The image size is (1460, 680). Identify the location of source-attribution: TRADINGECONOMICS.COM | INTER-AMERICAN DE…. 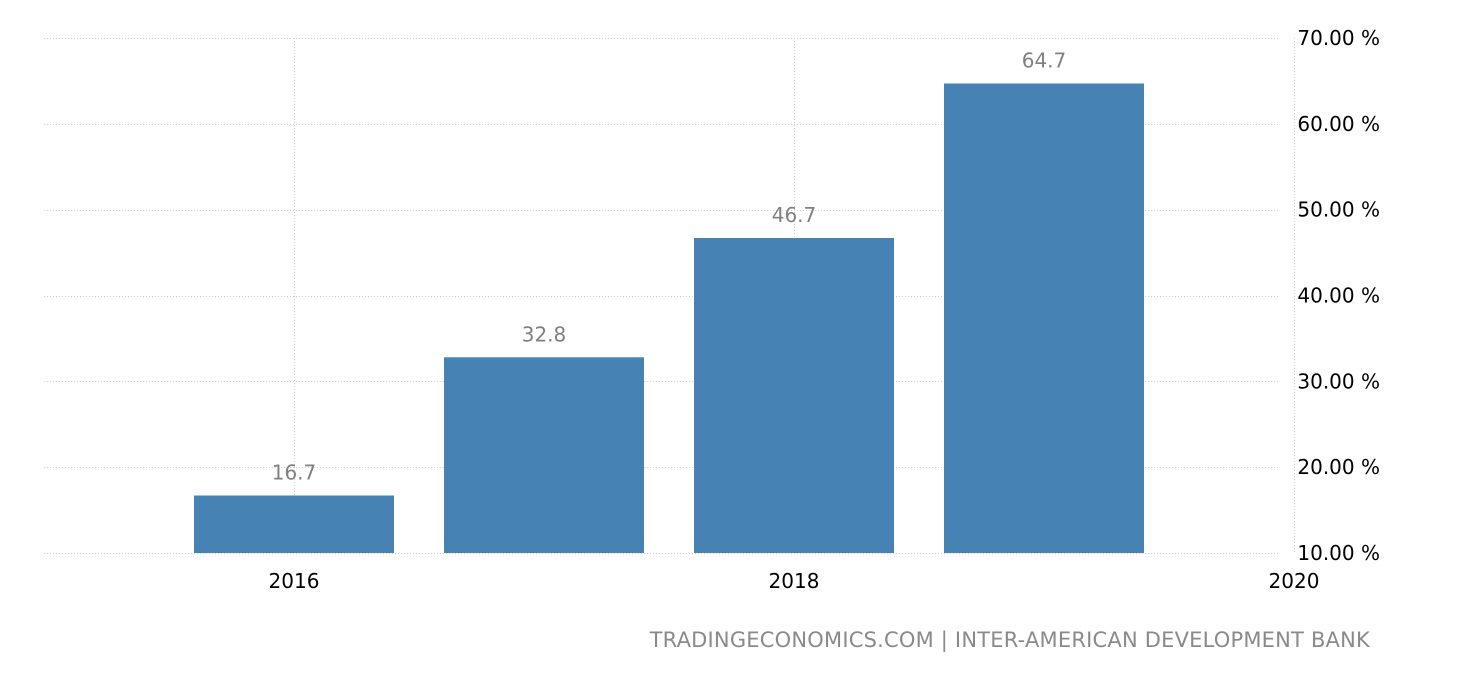
(1009, 640).